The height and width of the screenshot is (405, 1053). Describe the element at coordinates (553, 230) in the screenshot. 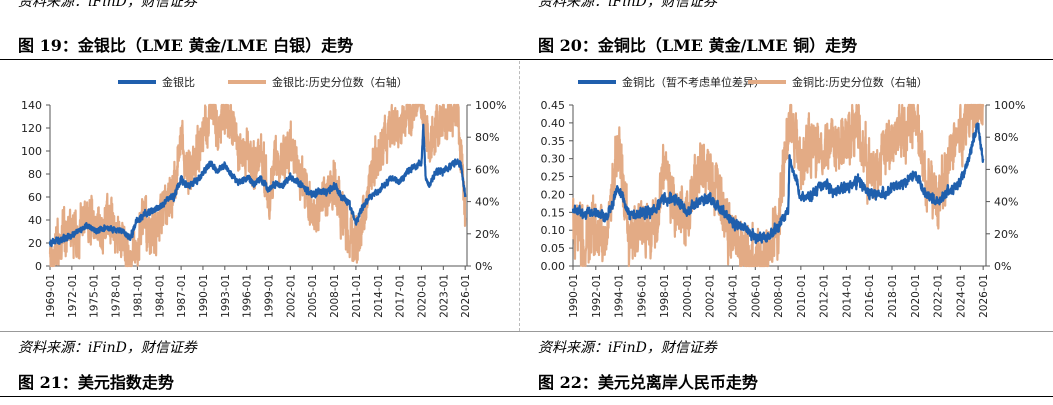

I see `y-tick-label: 0.10` at that location.